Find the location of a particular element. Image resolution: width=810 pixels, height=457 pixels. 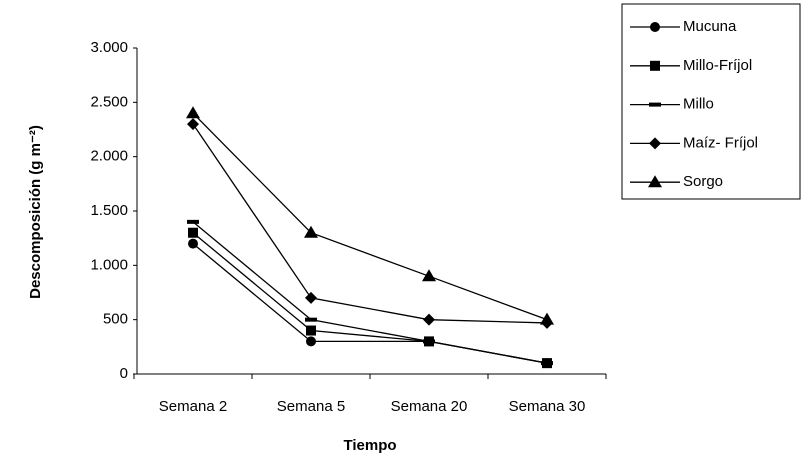

legend-label: Maíz- Fríjol is located at coordinates (720, 142).